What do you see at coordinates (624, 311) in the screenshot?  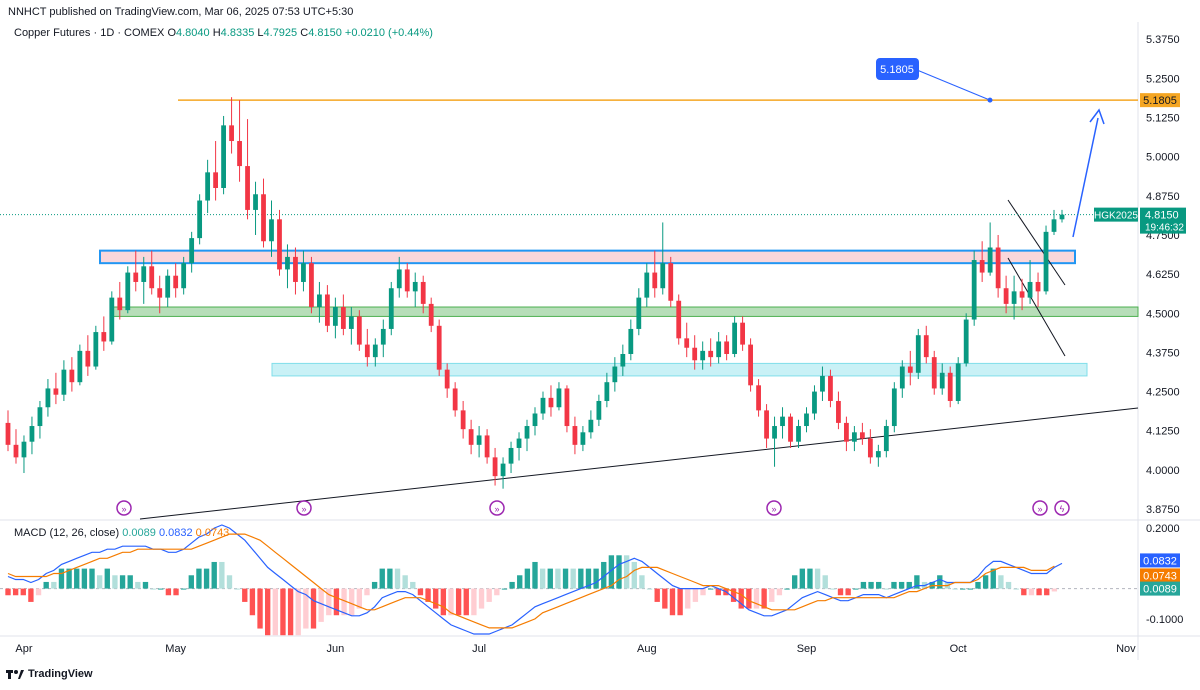 I see `support-zone-green` at bounding box center [624, 311].